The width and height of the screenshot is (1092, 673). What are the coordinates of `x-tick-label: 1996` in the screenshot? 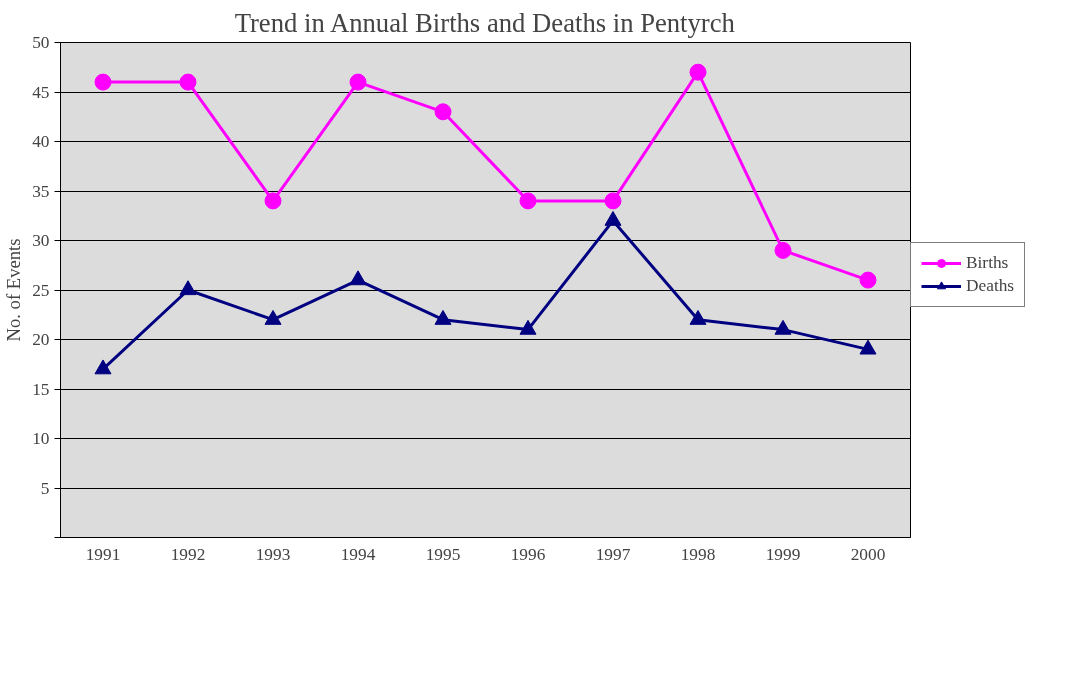 It's located at (528, 554).